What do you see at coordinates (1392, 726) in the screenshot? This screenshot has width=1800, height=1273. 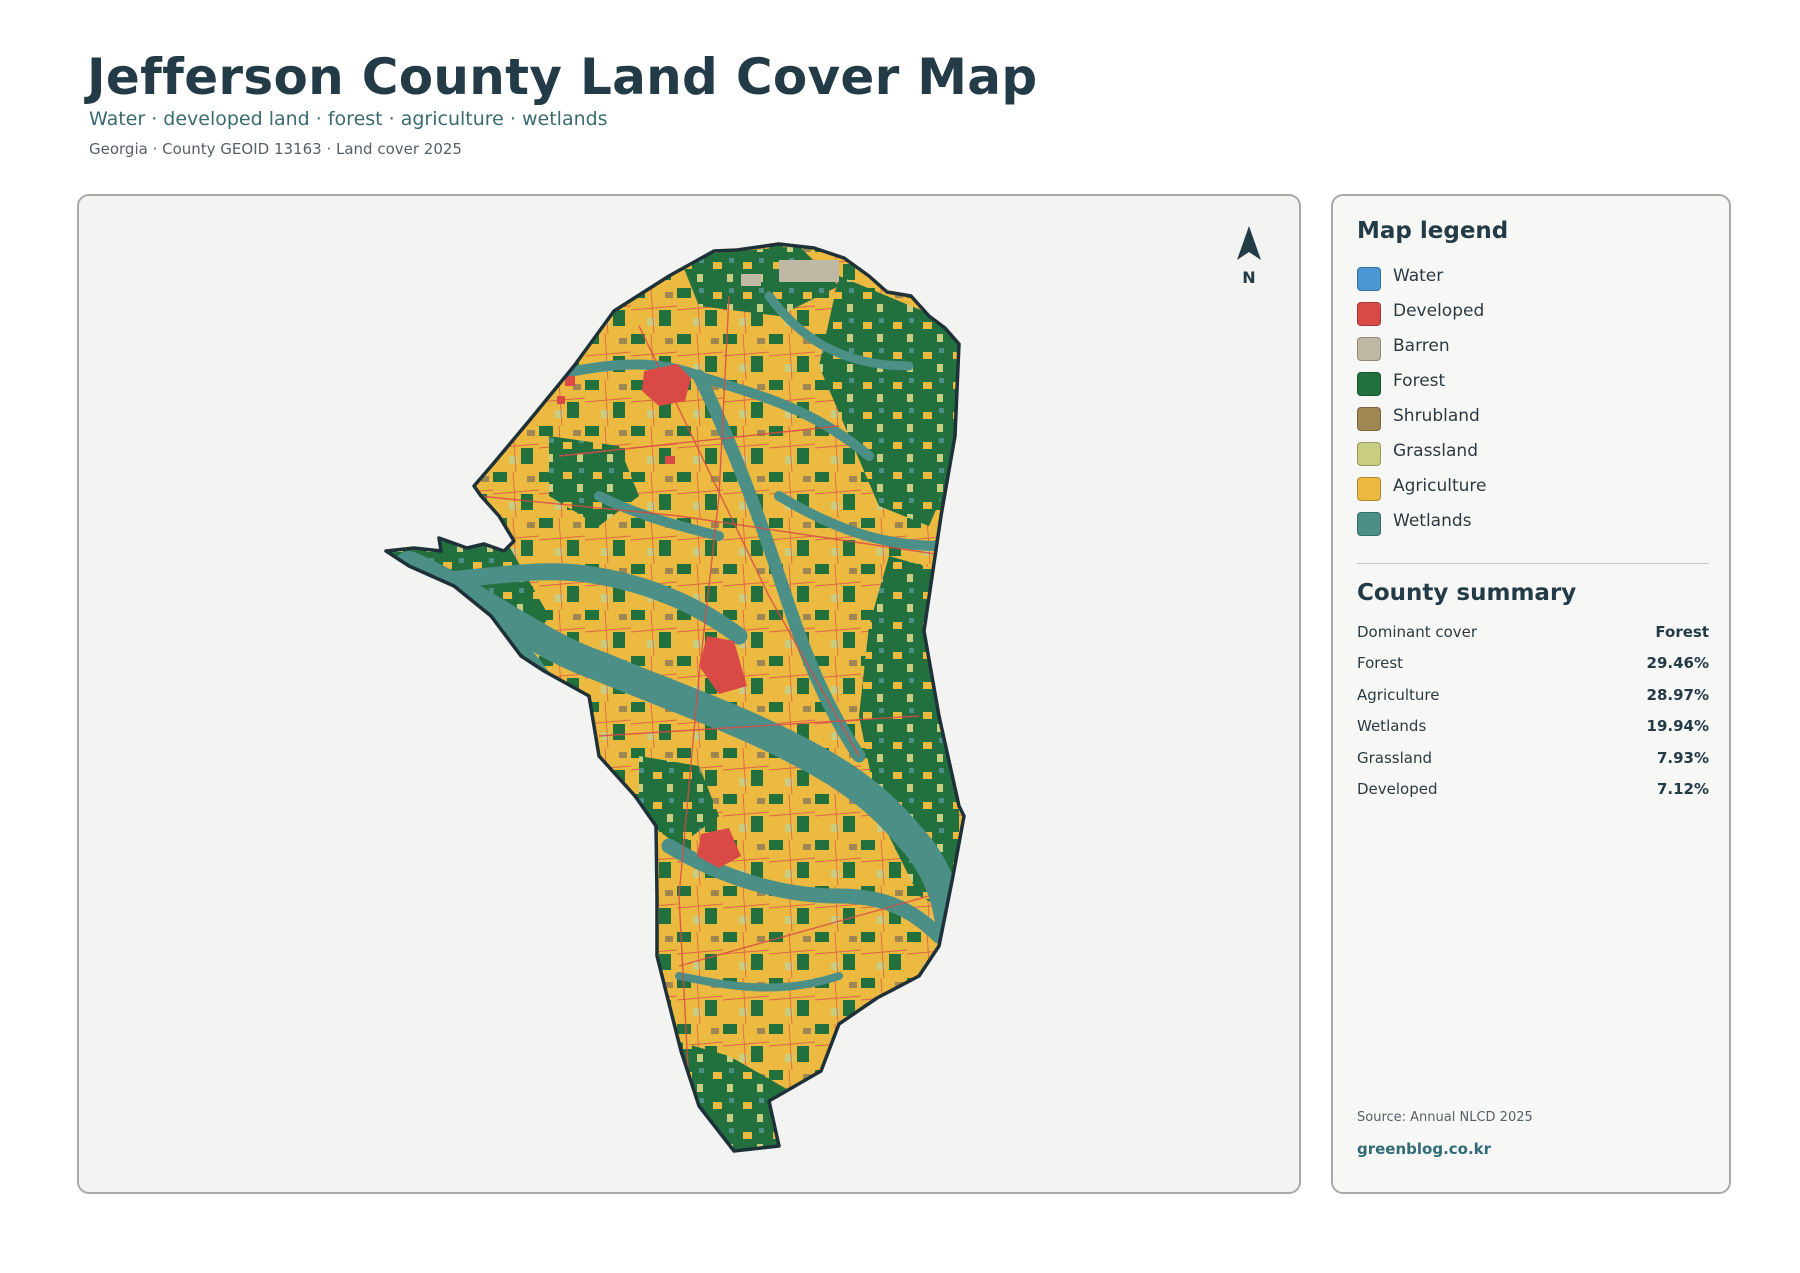 I see `summary-label: Wetlands` at bounding box center [1392, 726].